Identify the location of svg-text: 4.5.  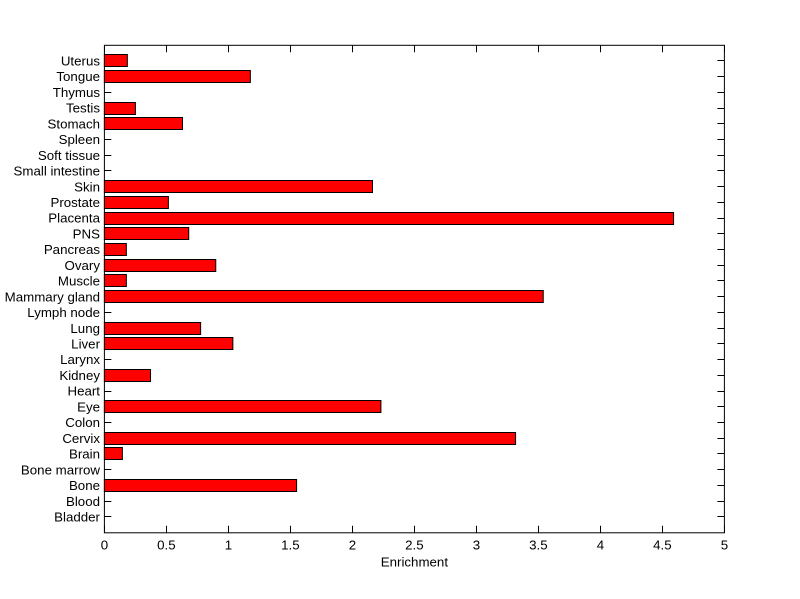
(662, 545).